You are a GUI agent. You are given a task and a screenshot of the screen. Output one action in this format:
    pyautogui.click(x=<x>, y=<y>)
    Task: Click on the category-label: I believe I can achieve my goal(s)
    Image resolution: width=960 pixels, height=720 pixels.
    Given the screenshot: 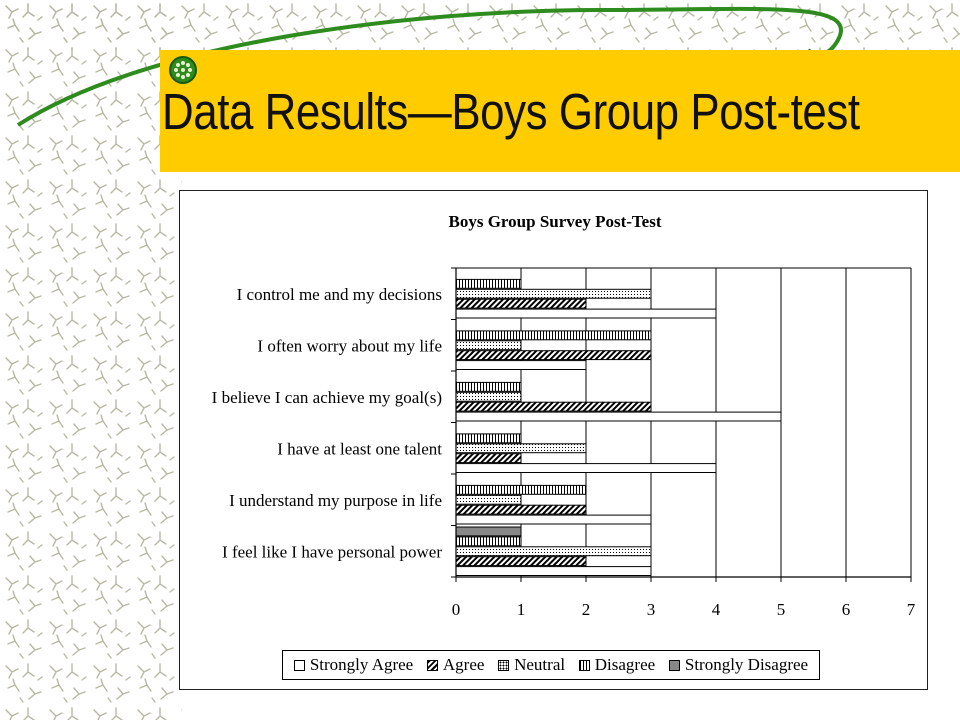 What is the action you would take?
    pyautogui.click(x=327, y=397)
    